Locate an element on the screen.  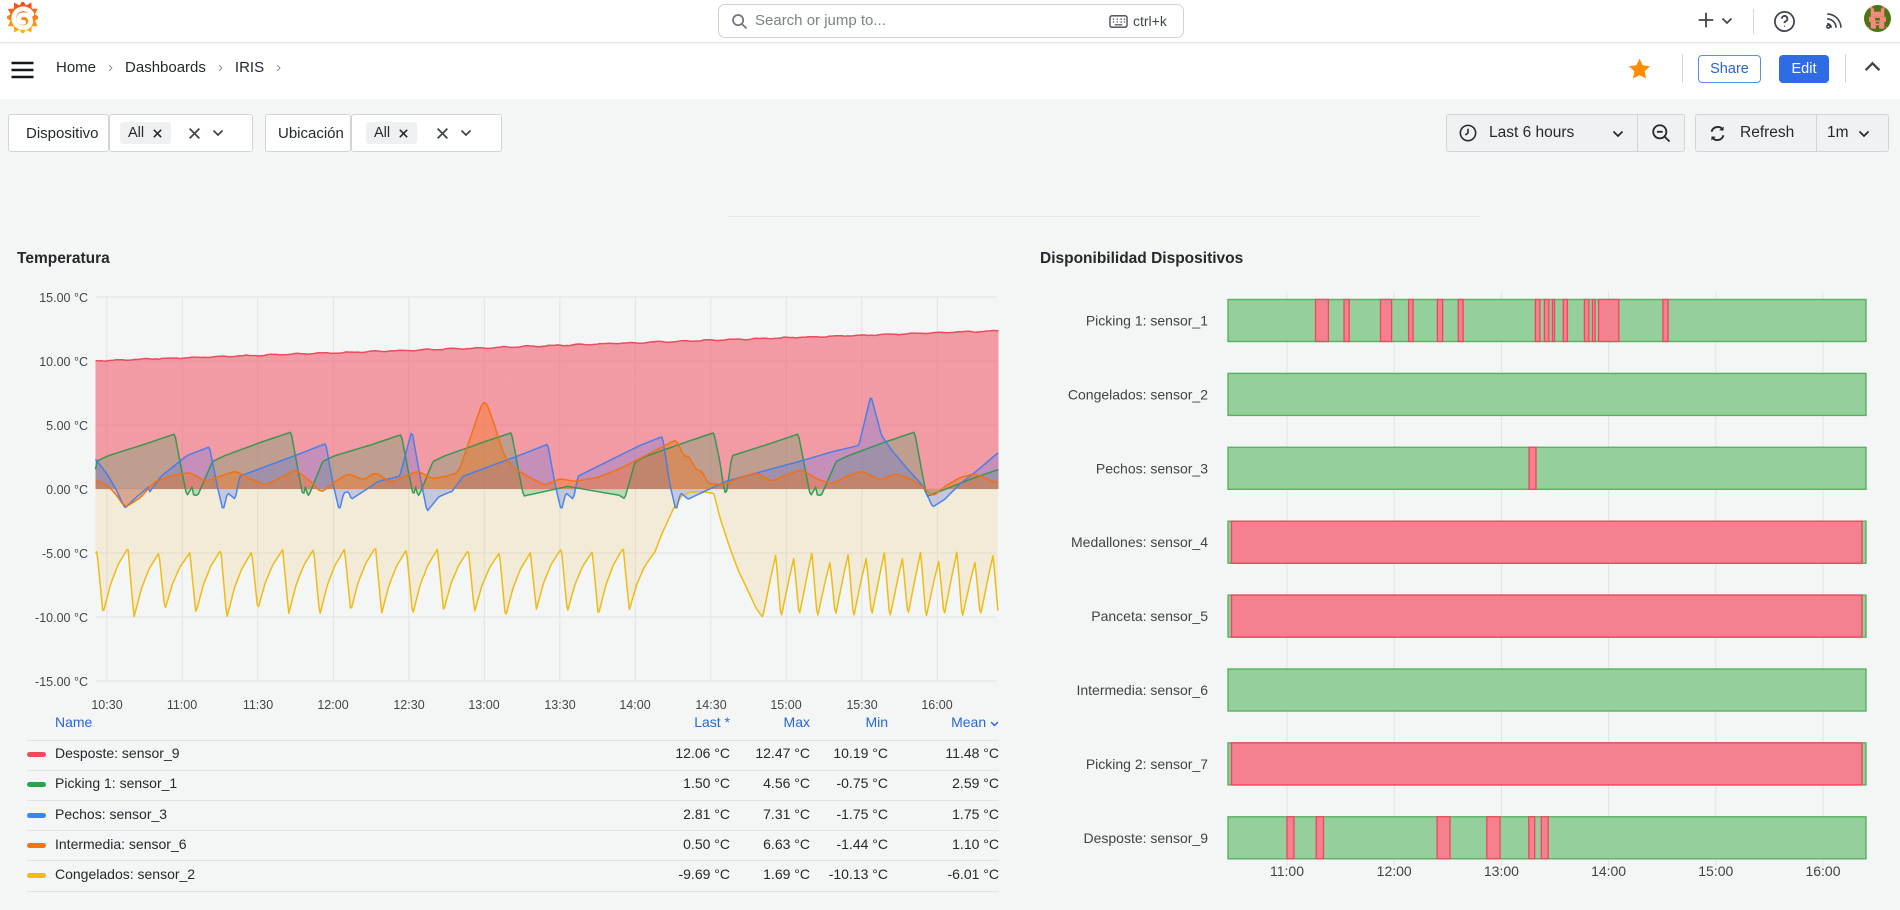
svg-text: 0.00 °C is located at coordinates (67, 490).